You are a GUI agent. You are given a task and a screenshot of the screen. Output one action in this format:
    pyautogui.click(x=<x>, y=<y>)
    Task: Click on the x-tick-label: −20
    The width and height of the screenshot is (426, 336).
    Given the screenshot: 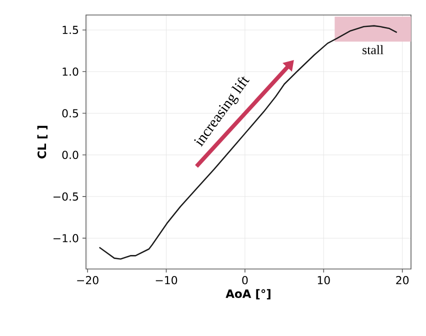 What is the action you would take?
    pyautogui.click(x=87, y=280)
    